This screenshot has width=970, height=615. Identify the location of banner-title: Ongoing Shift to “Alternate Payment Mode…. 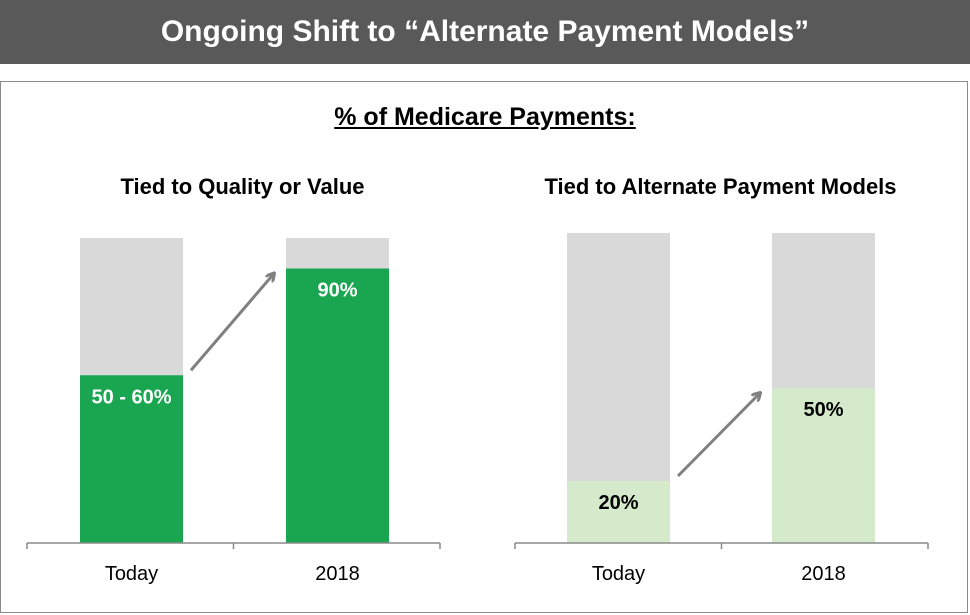
(485, 32).